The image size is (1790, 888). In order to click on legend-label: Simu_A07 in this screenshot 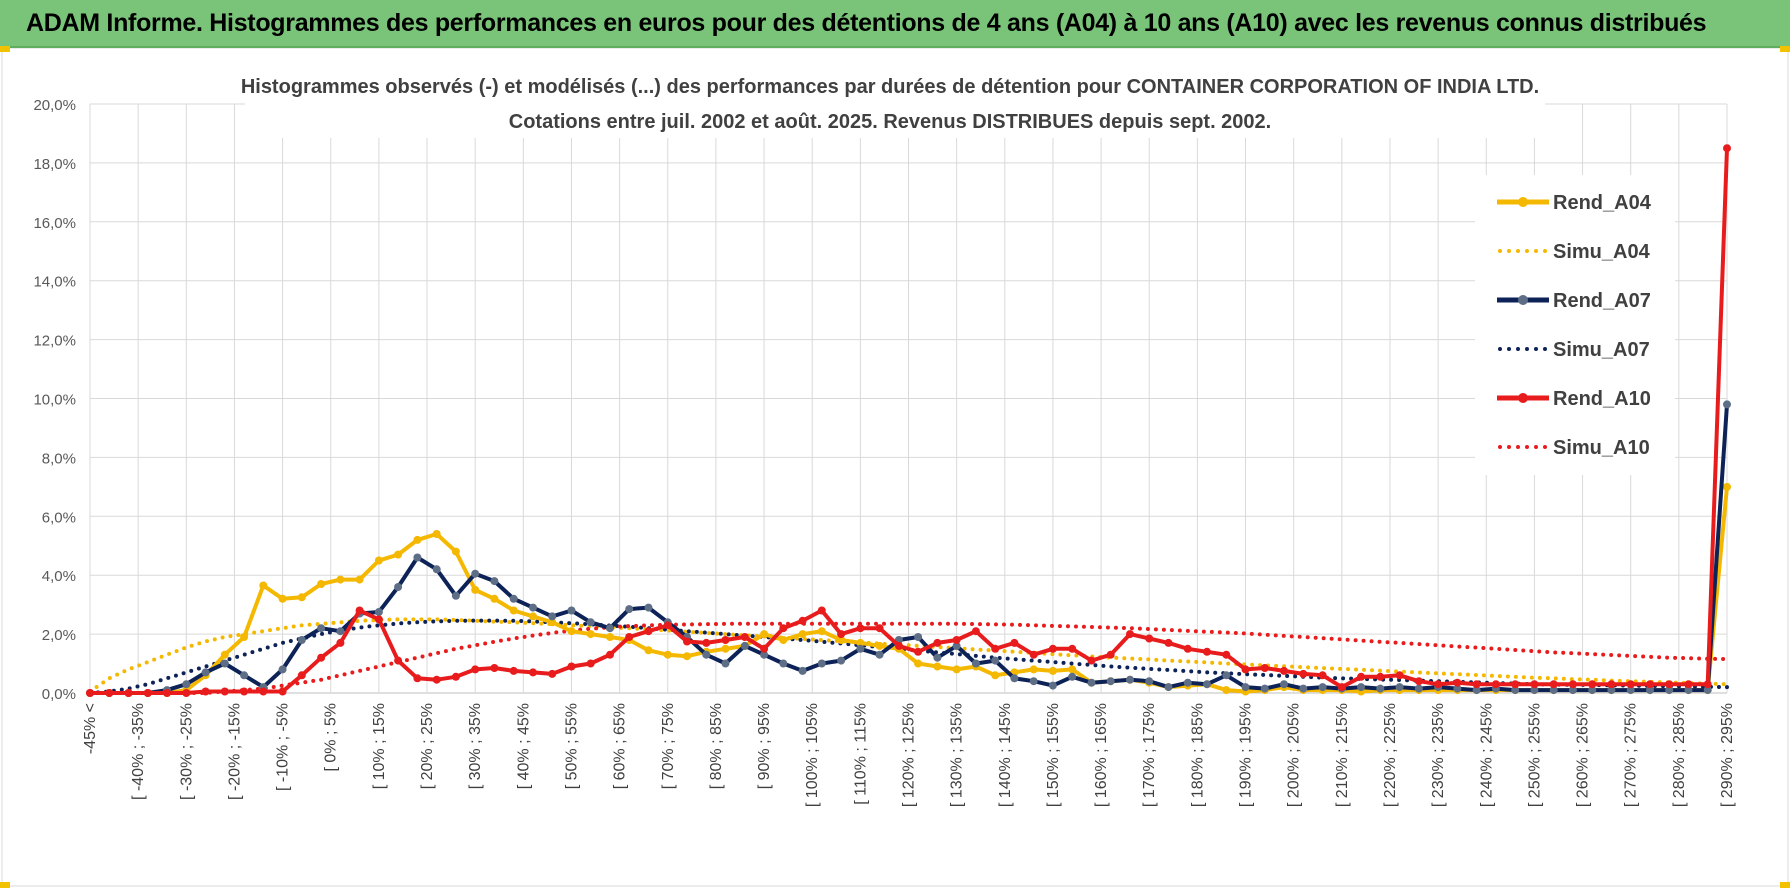, I will do `click(1601, 350)`.